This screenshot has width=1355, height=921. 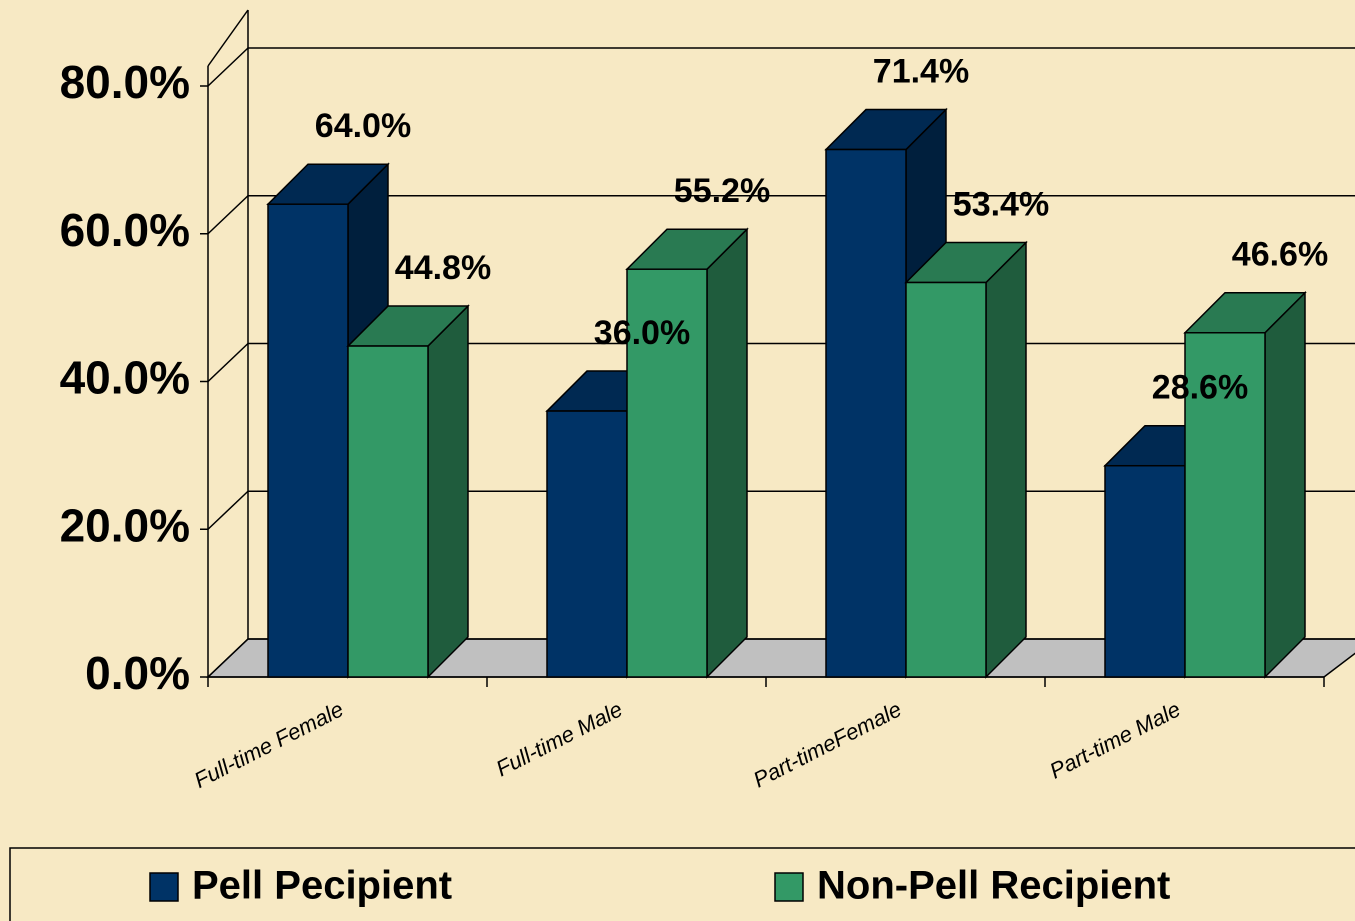 I want to click on legend-label: Pell Pecipient, so click(x=322, y=886).